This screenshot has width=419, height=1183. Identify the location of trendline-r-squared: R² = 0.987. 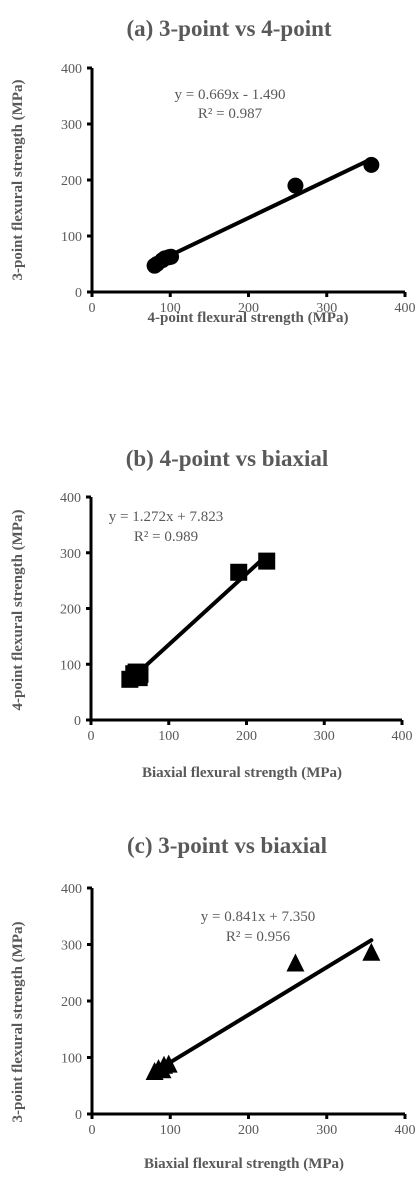
(230, 114).